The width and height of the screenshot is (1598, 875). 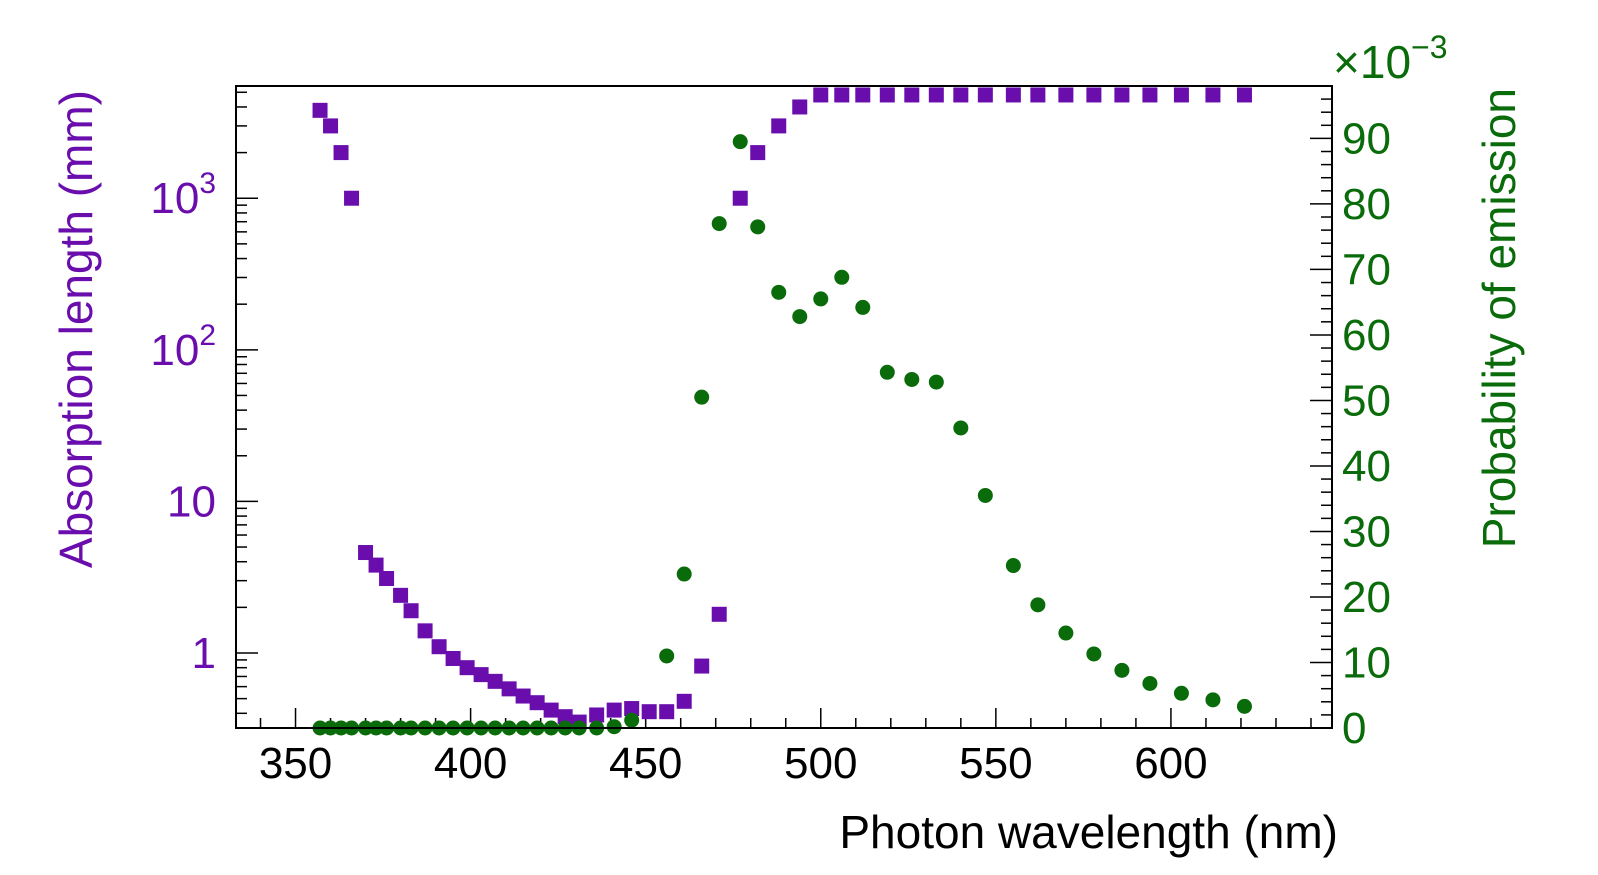 I want to click on left-y-tick-label: 10³, so click(x=183, y=195).